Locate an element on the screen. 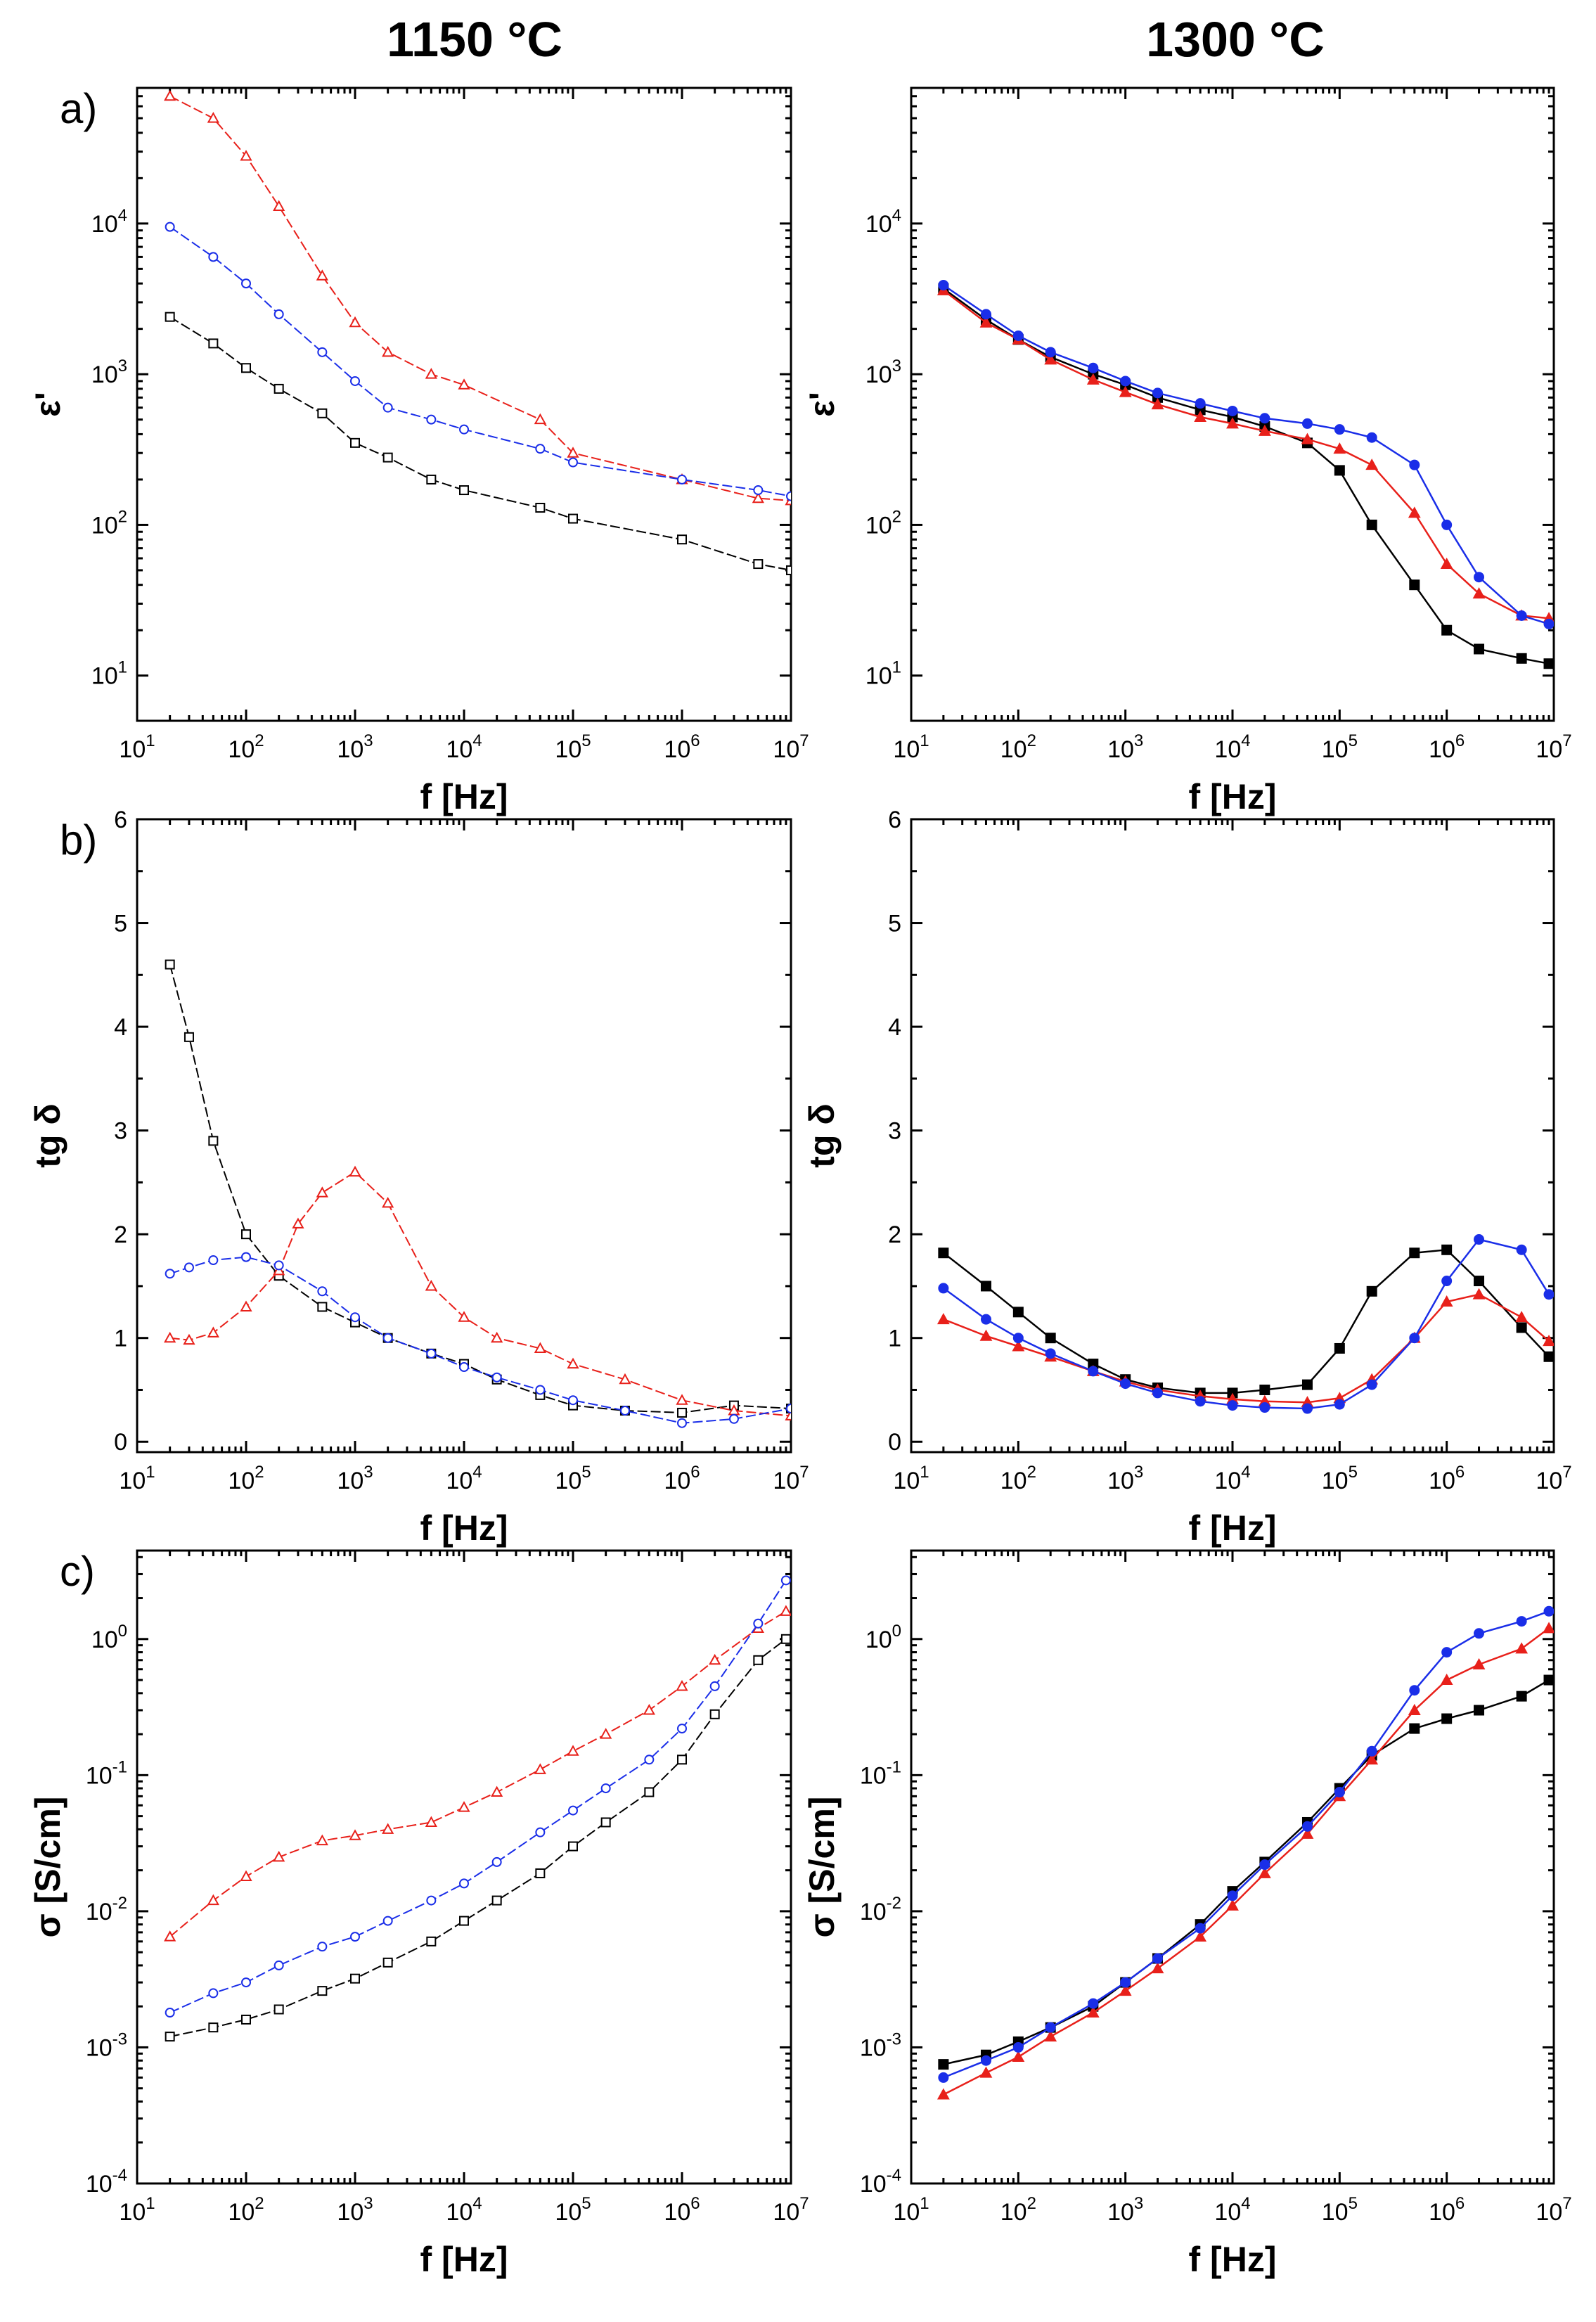 The width and height of the screenshot is (1596, 2322). panel-label: a) is located at coordinates (78, 109).